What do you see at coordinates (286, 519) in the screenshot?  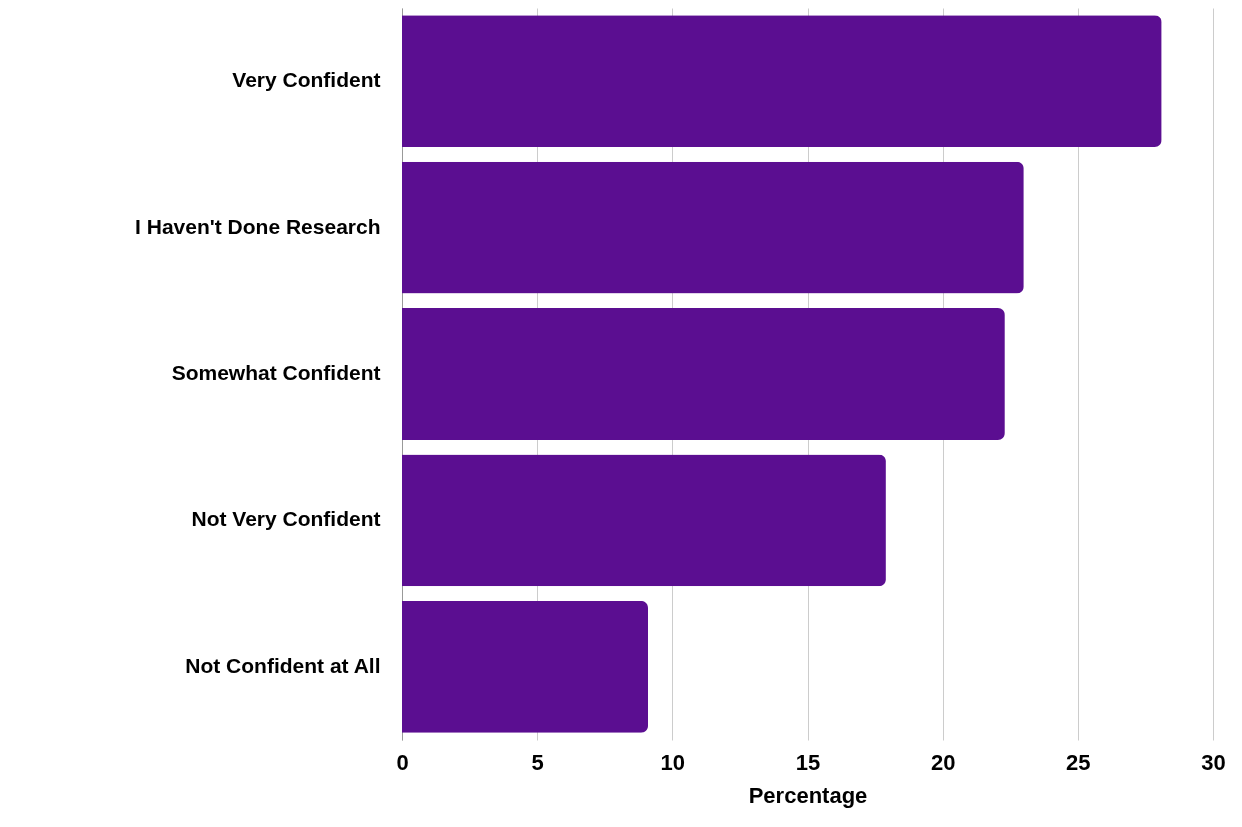 I see `y-tick-label: Not Very Confident` at bounding box center [286, 519].